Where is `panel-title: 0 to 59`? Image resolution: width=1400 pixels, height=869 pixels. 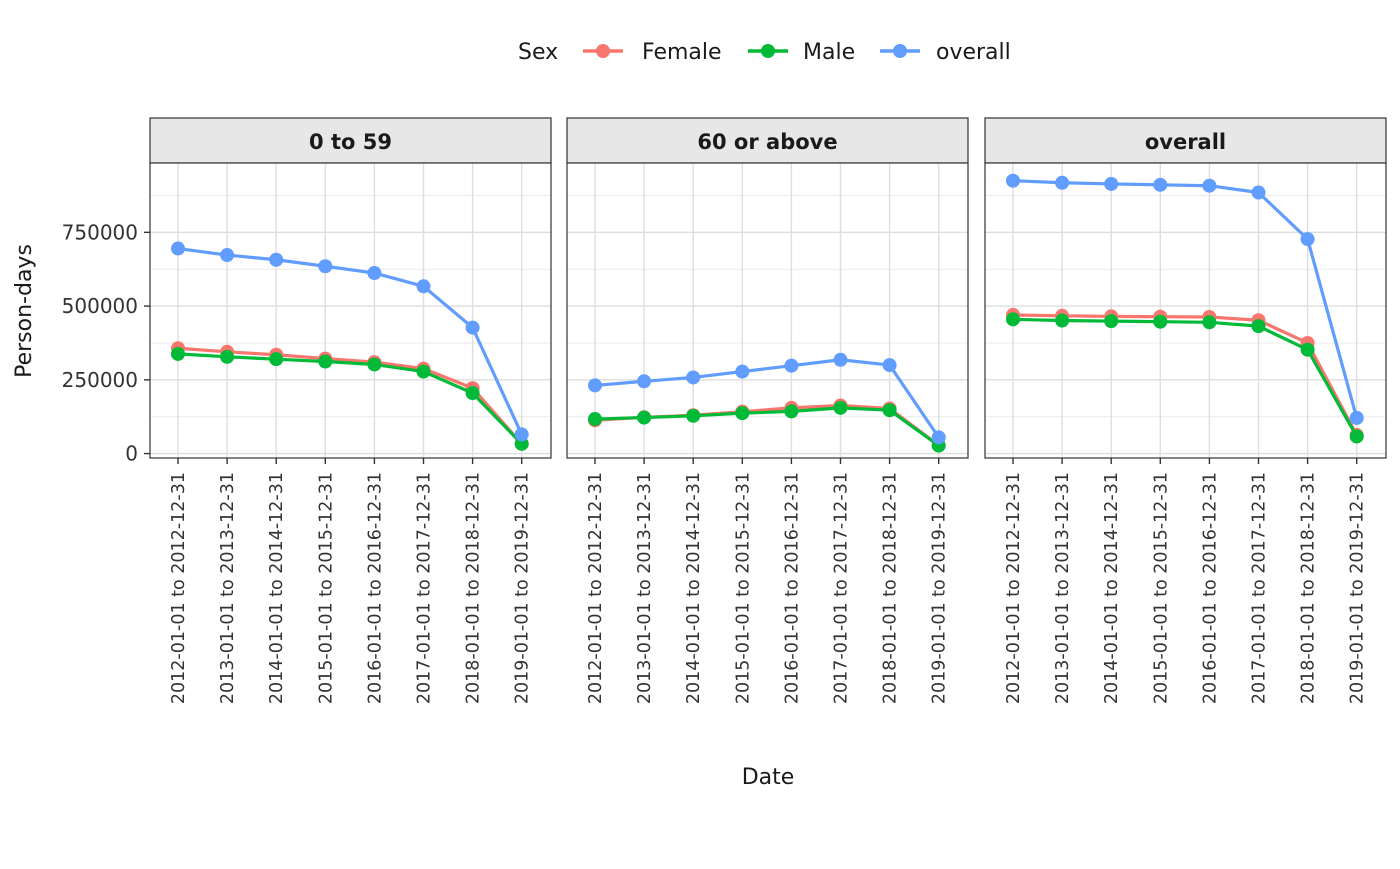 panel-title: 0 to 59 is located at coordinates (350, 142).